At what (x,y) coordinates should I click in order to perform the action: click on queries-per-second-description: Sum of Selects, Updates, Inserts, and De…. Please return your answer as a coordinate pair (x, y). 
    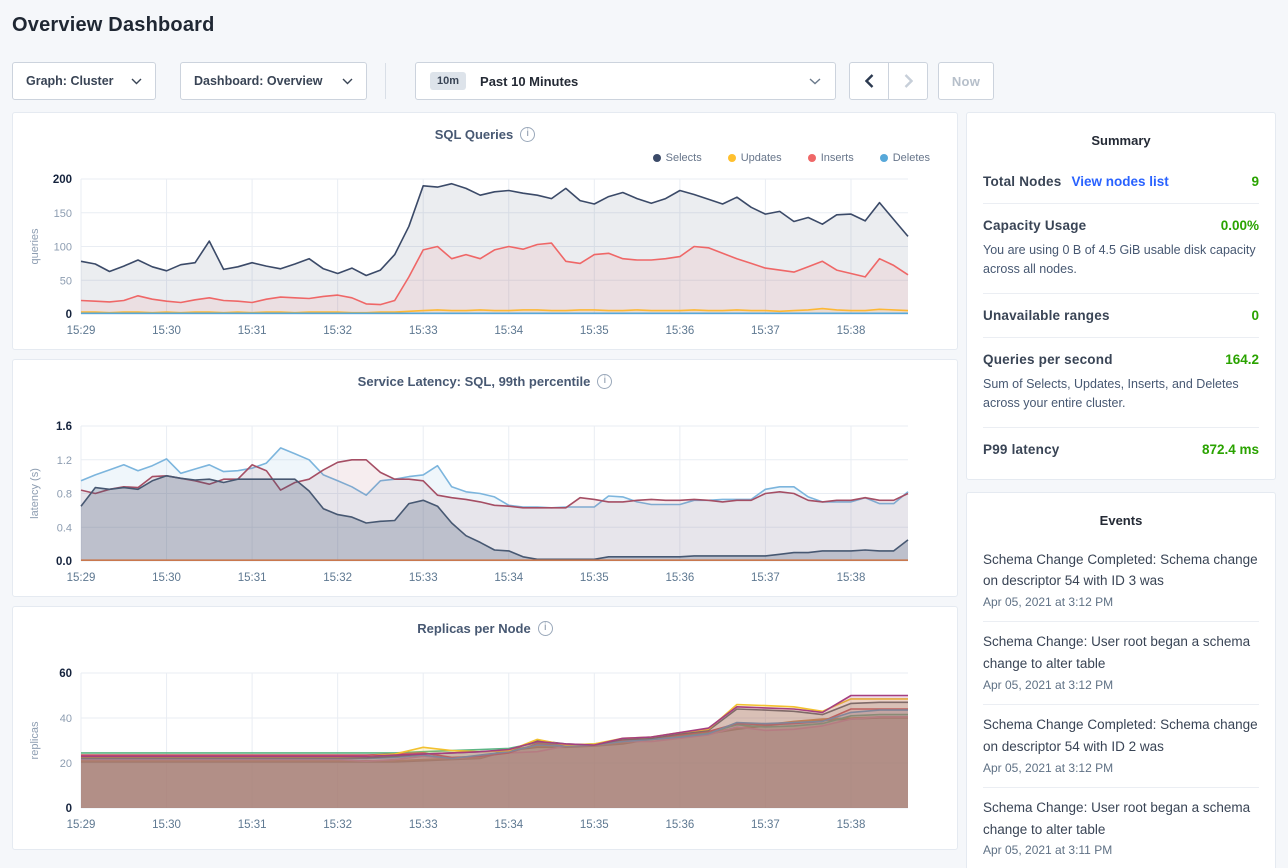
    Looking at the image, I should click on (1111, 393).